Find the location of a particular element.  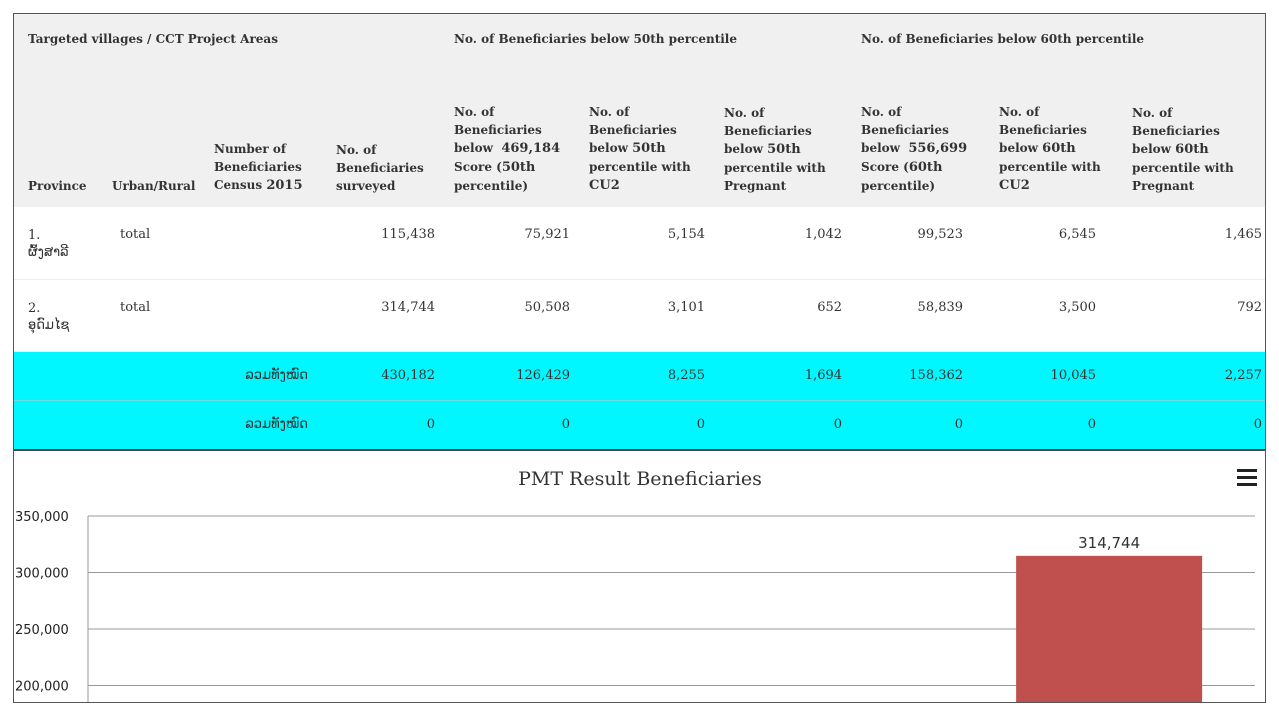

col-p50-score-pct: 50th is located at coordinates (518, 167).